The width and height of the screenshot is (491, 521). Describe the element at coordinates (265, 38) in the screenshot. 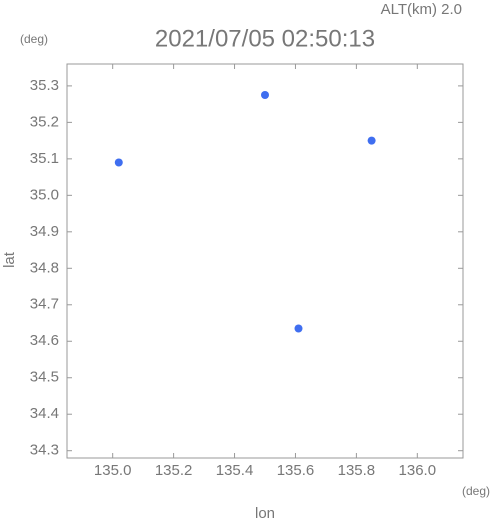

I see `chart-title: 2021/07/05 02:50:13` at that location.